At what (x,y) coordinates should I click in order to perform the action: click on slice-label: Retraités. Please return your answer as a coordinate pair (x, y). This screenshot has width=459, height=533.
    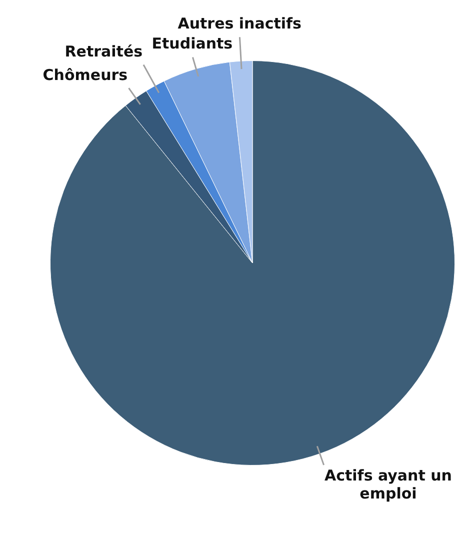
    Looking at the image, I should click on (103, 51).